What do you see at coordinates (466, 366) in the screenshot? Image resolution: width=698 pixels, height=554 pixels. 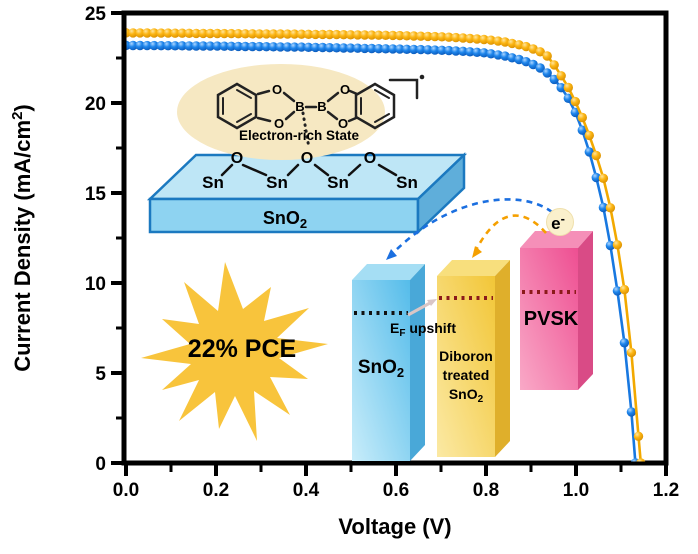 I see `diboron-bar-front` at bounding box center [466, 366].